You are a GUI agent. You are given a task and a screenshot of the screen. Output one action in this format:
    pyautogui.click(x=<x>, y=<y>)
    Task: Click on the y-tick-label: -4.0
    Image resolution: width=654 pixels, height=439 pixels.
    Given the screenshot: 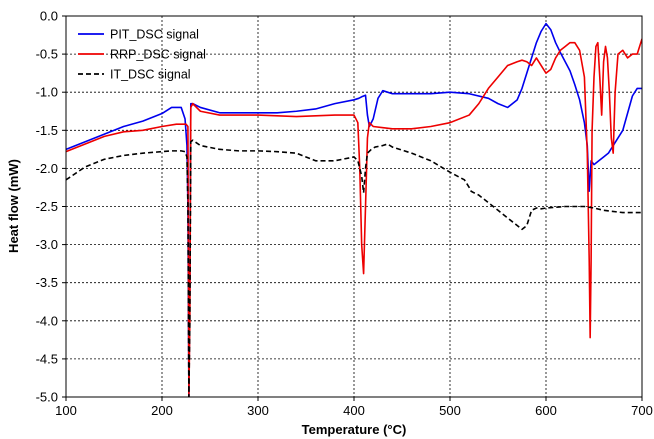 What is the action you would take?
    pyautogui.click(x=47, y=320)
    